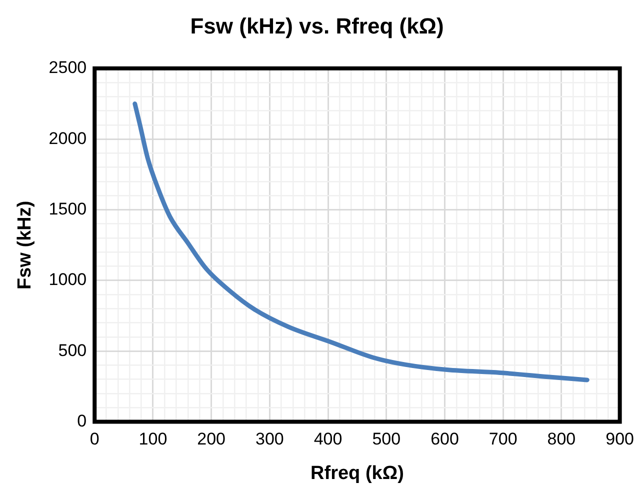 This screenshot has height=493, width=642. I want to click on y-tick-label: 0, so click(82, 420).